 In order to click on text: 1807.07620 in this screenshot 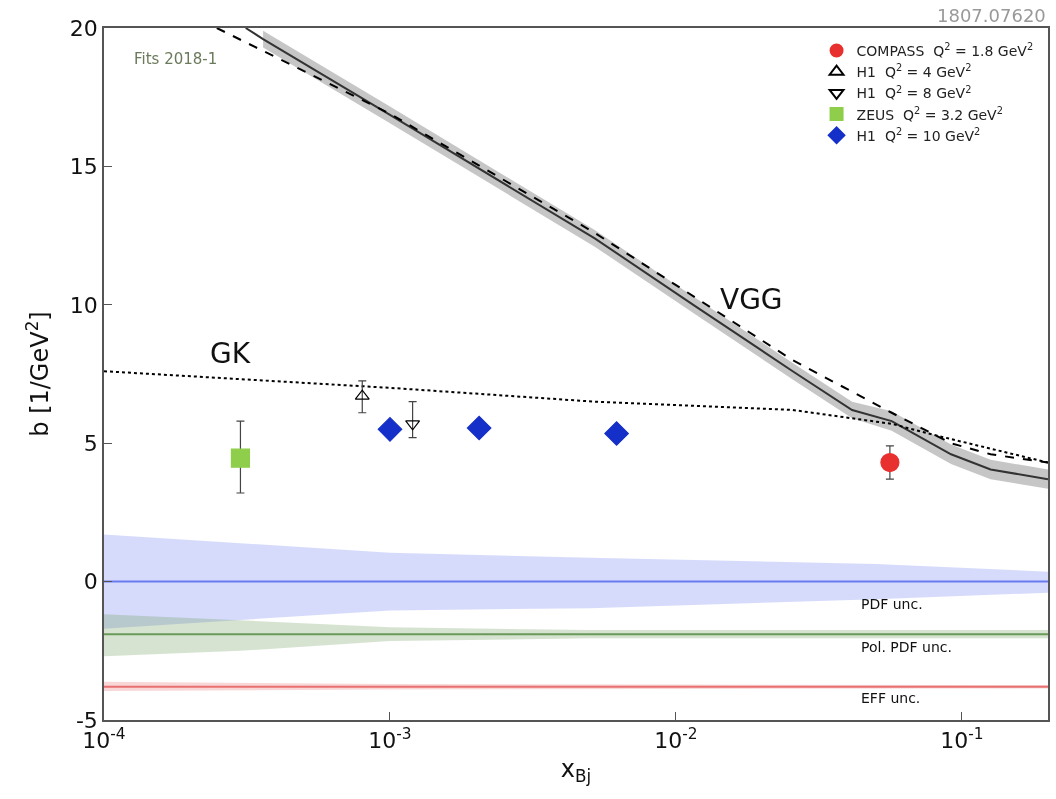, I will do `click(991, 15)`.